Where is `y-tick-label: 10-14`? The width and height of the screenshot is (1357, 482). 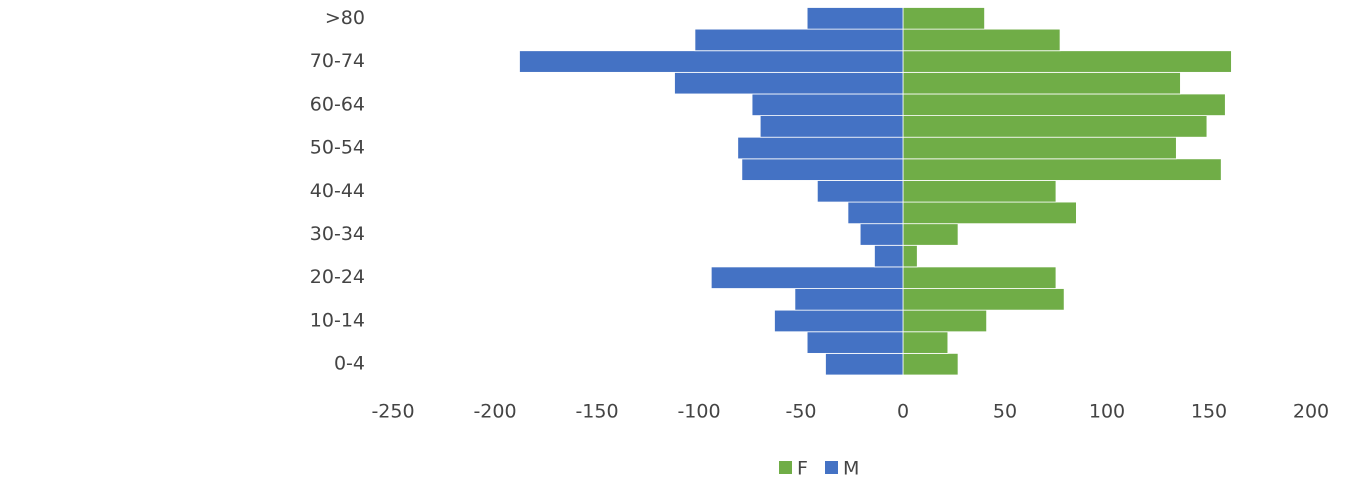 y-tick-label: 10-14 is located at coordinates (337, 320).